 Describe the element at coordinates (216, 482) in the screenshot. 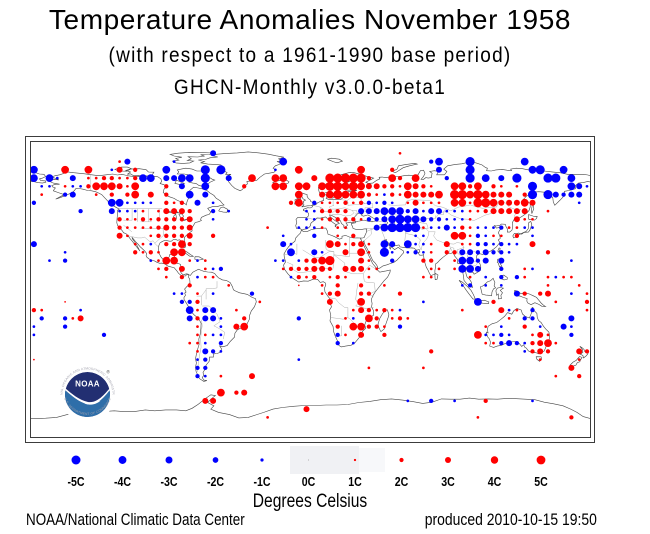

I see `svg-text: -2C` at that location.